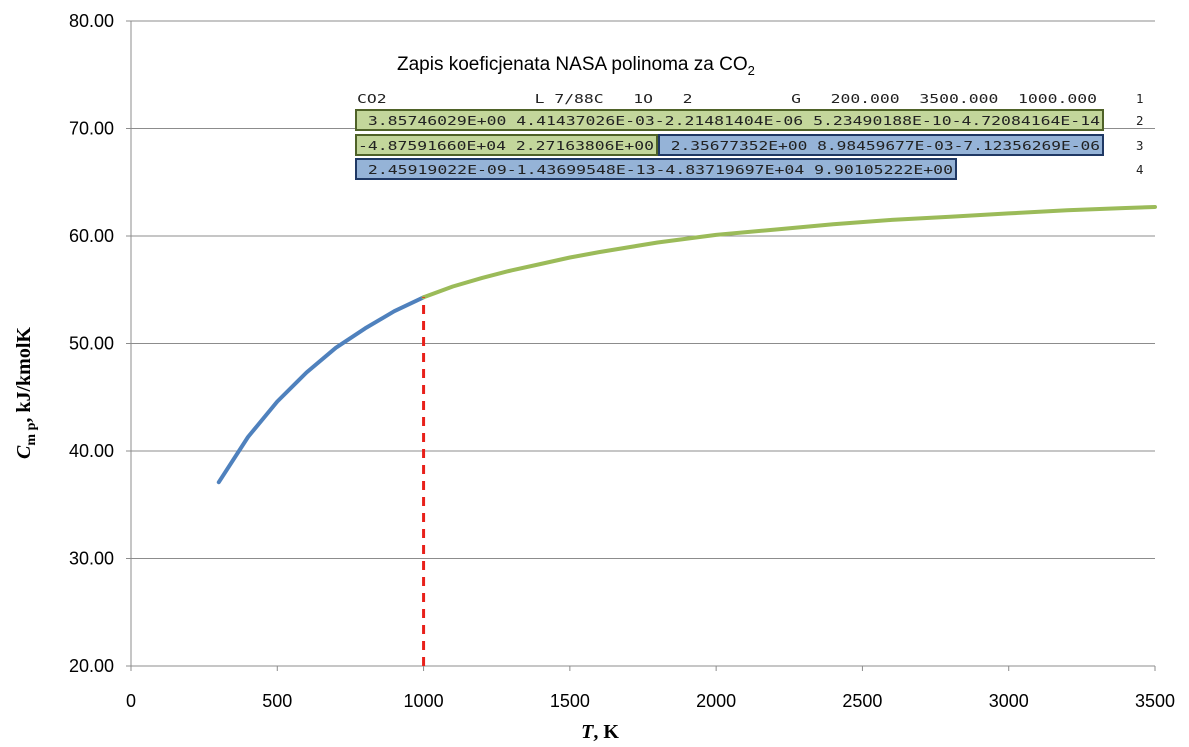 This screenshot has height=747, width=1189. I want to click on y-axis-title: Cm p, kJ/kmolK, so click(26, 393).